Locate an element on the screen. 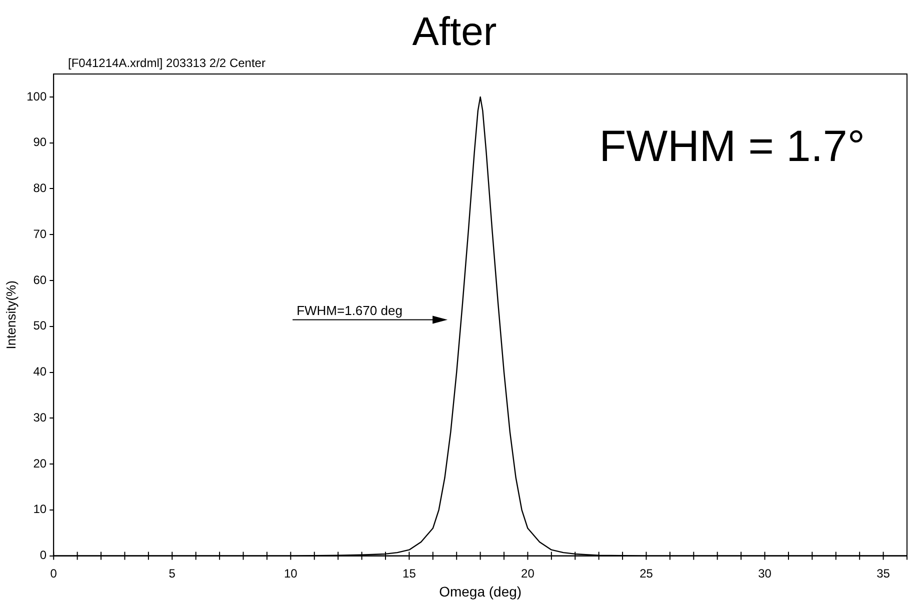  y-tick-label: 50 is located at coordinates (40, 325).